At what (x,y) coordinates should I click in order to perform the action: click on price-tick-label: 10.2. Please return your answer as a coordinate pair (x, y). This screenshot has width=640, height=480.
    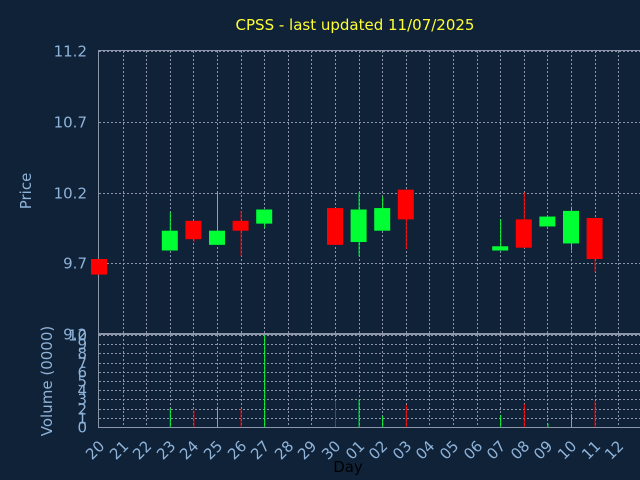
    Looking at the image, I should click on (70, 194).